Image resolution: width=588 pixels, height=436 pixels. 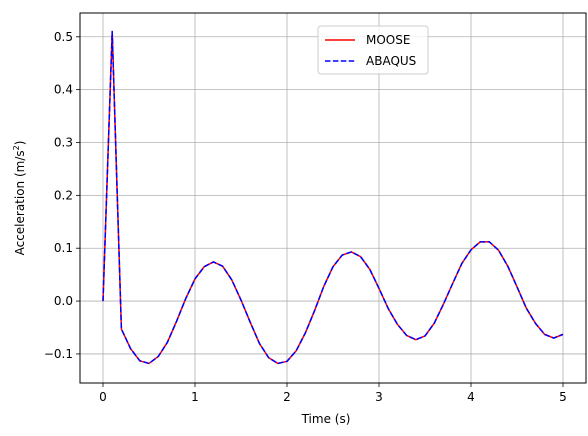 I want to click on legend-label-moose: MOOSE, so click(x=388, y=40).